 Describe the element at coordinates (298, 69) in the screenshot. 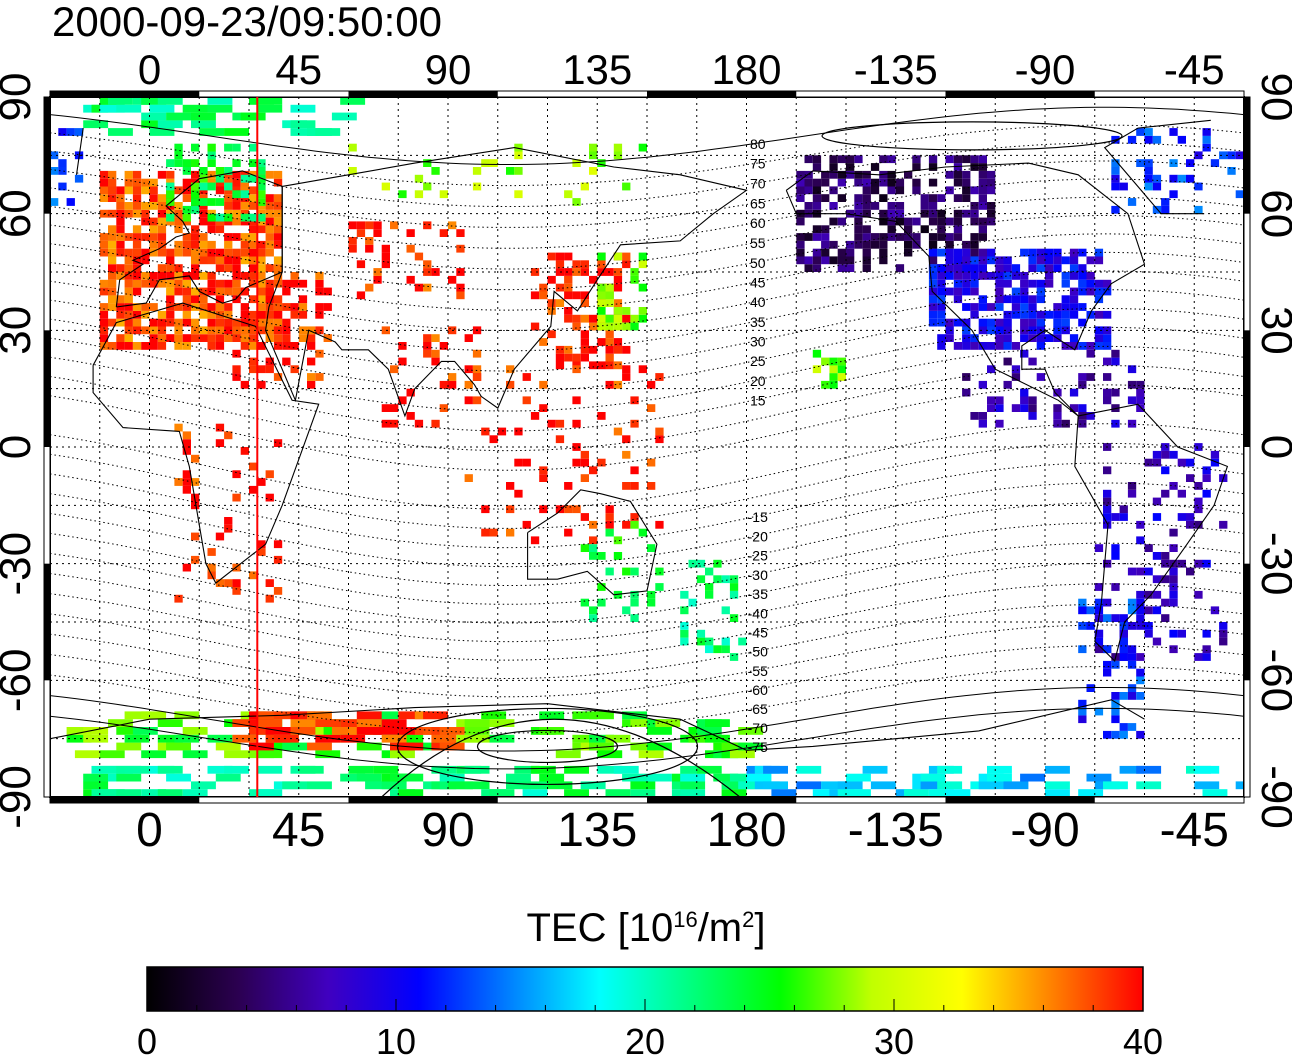

I see `top-lon-tick-label: 45` at that location.